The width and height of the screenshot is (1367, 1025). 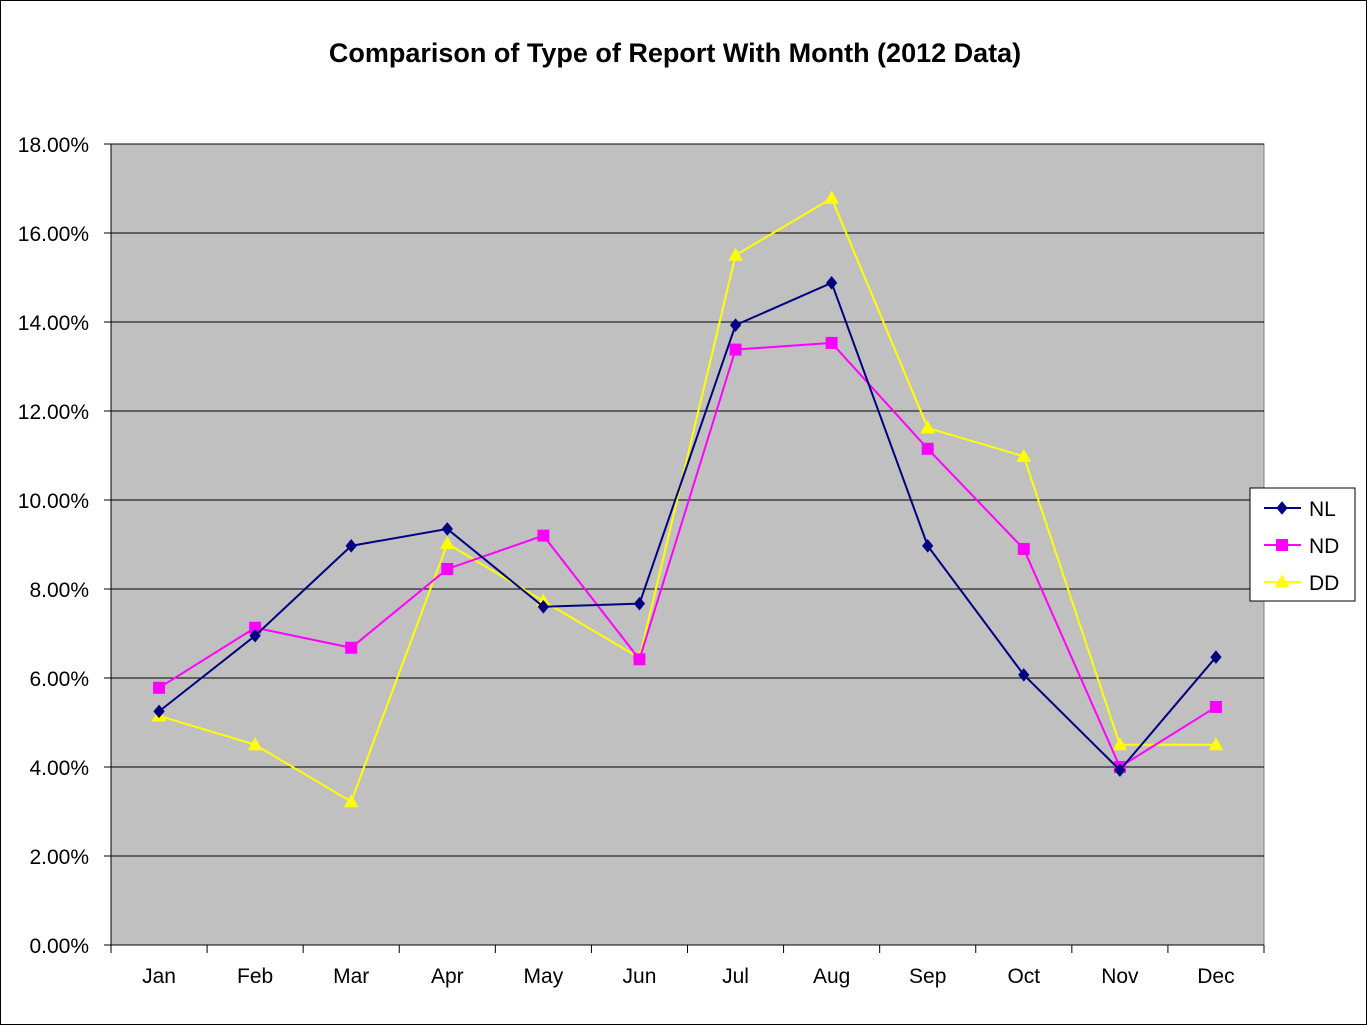 What do you see at coordinates (640, 976) in the screenshot?
I see `x-tick-label: Jun` at bounding box center [640, 976].